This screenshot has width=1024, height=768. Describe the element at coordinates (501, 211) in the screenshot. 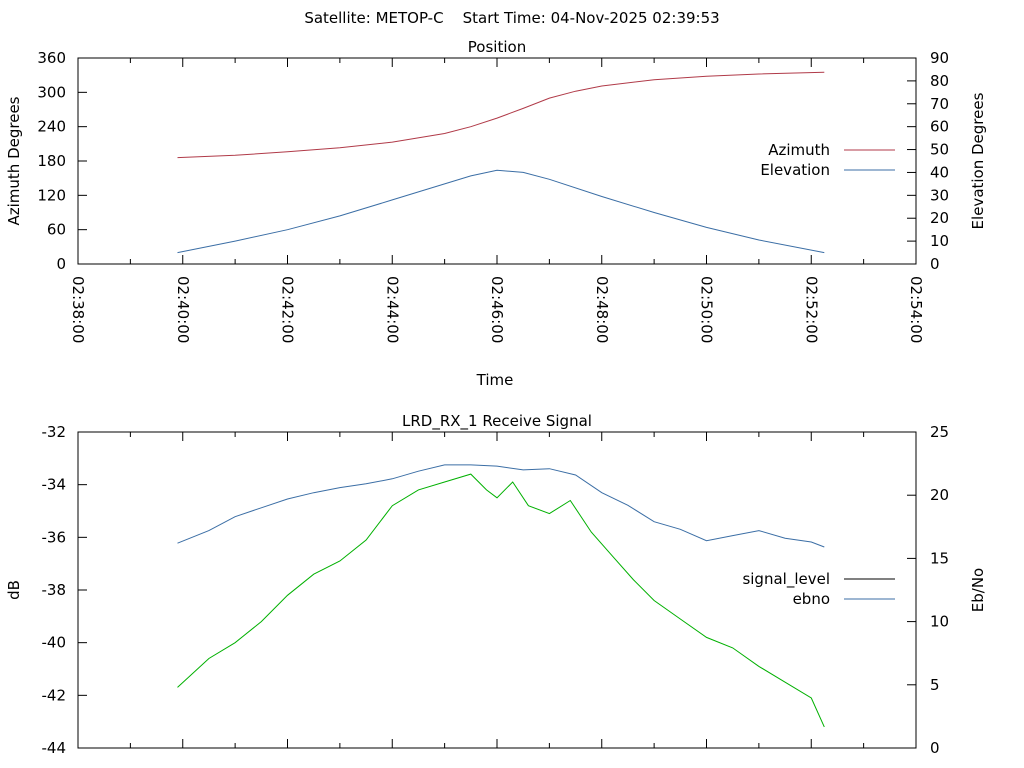

I see `series-line-Elevation` at that location.